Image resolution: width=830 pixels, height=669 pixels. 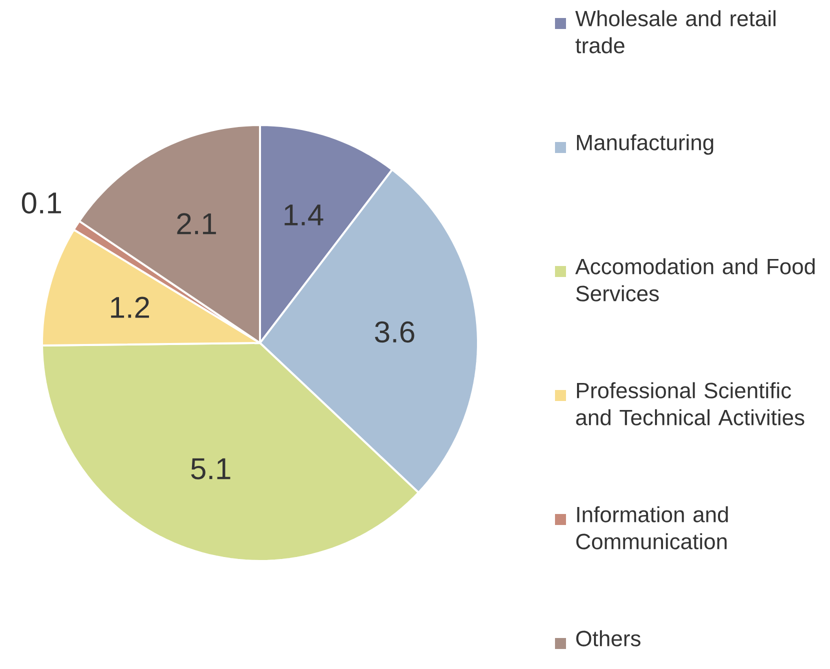 What do you see at coordinates (645, 144) in the screenshot?
I see `legend-label: Manufacturing` at bounding box center [645, 144].